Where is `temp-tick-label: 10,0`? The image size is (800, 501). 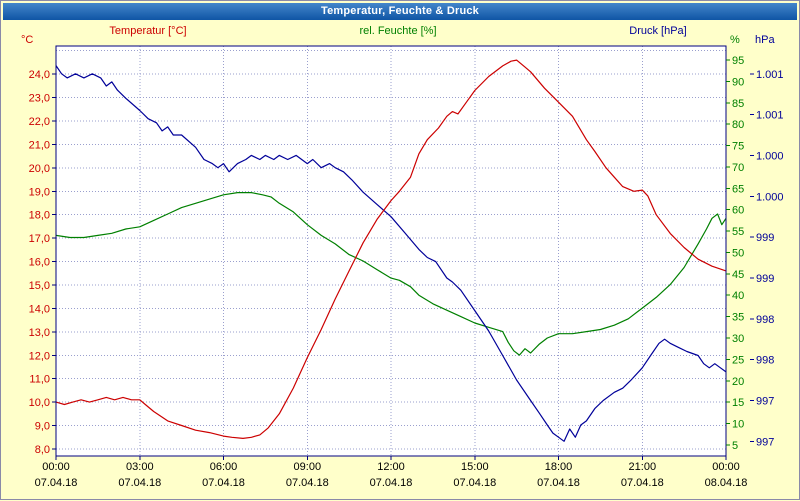 temp-tick-label: 10,0 is located at coordinates (39, 403).